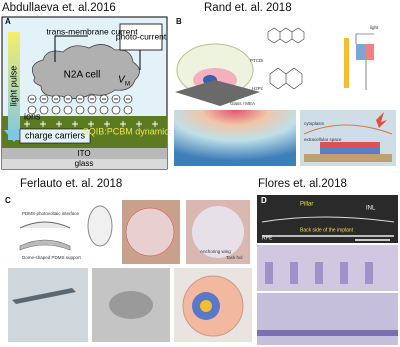  I want to click on label: Glass / MEA, so click(242, 103).